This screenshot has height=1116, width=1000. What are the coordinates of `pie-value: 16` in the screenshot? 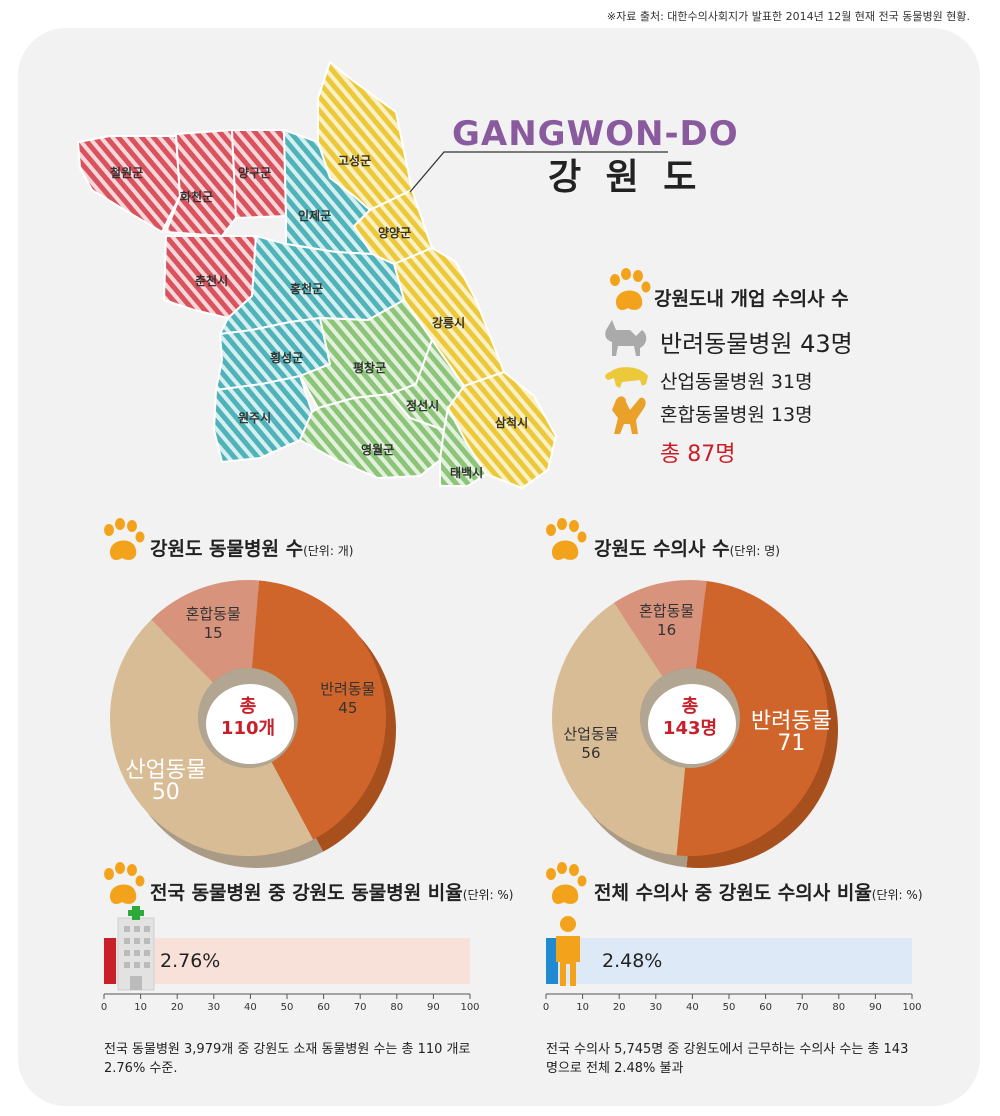 It's located at (667, 629).